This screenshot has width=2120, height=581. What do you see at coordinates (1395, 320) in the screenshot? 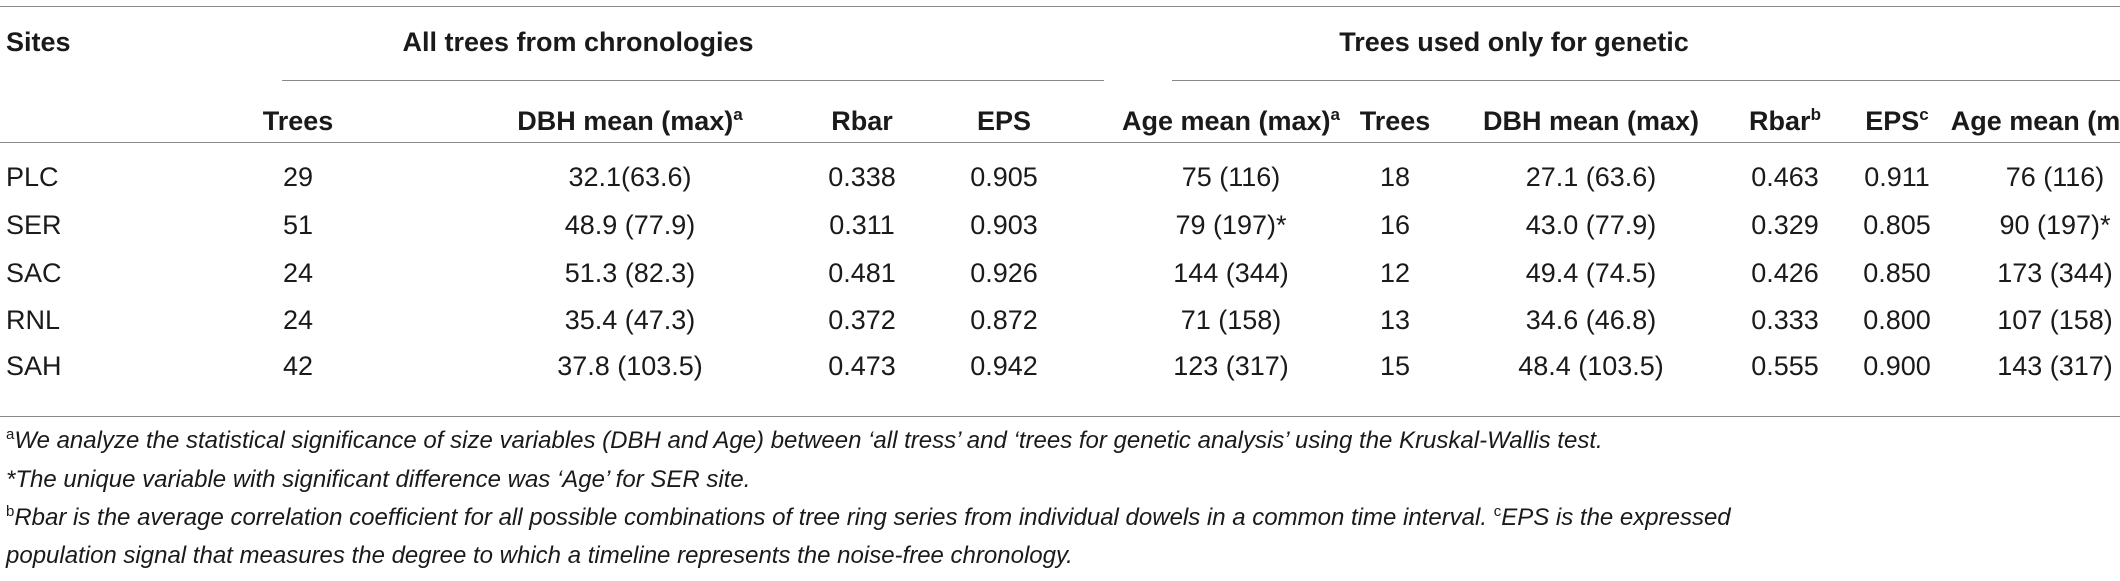
I see `table-cell: 13` at bounding box center [1395, 320].